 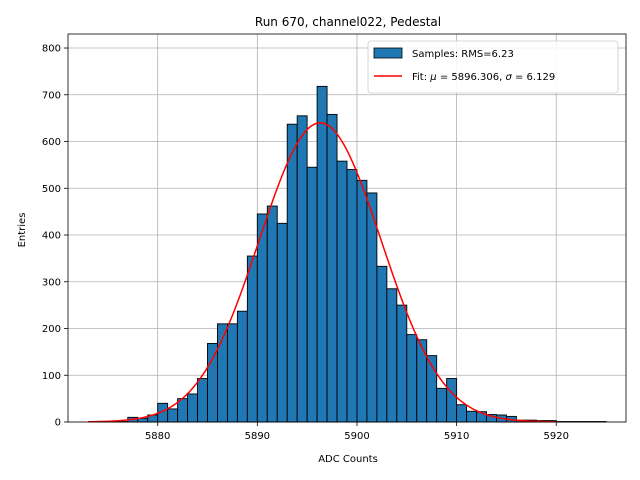 I want to click on legend-sigma-symbol: σ, so click(x=508, y=77).